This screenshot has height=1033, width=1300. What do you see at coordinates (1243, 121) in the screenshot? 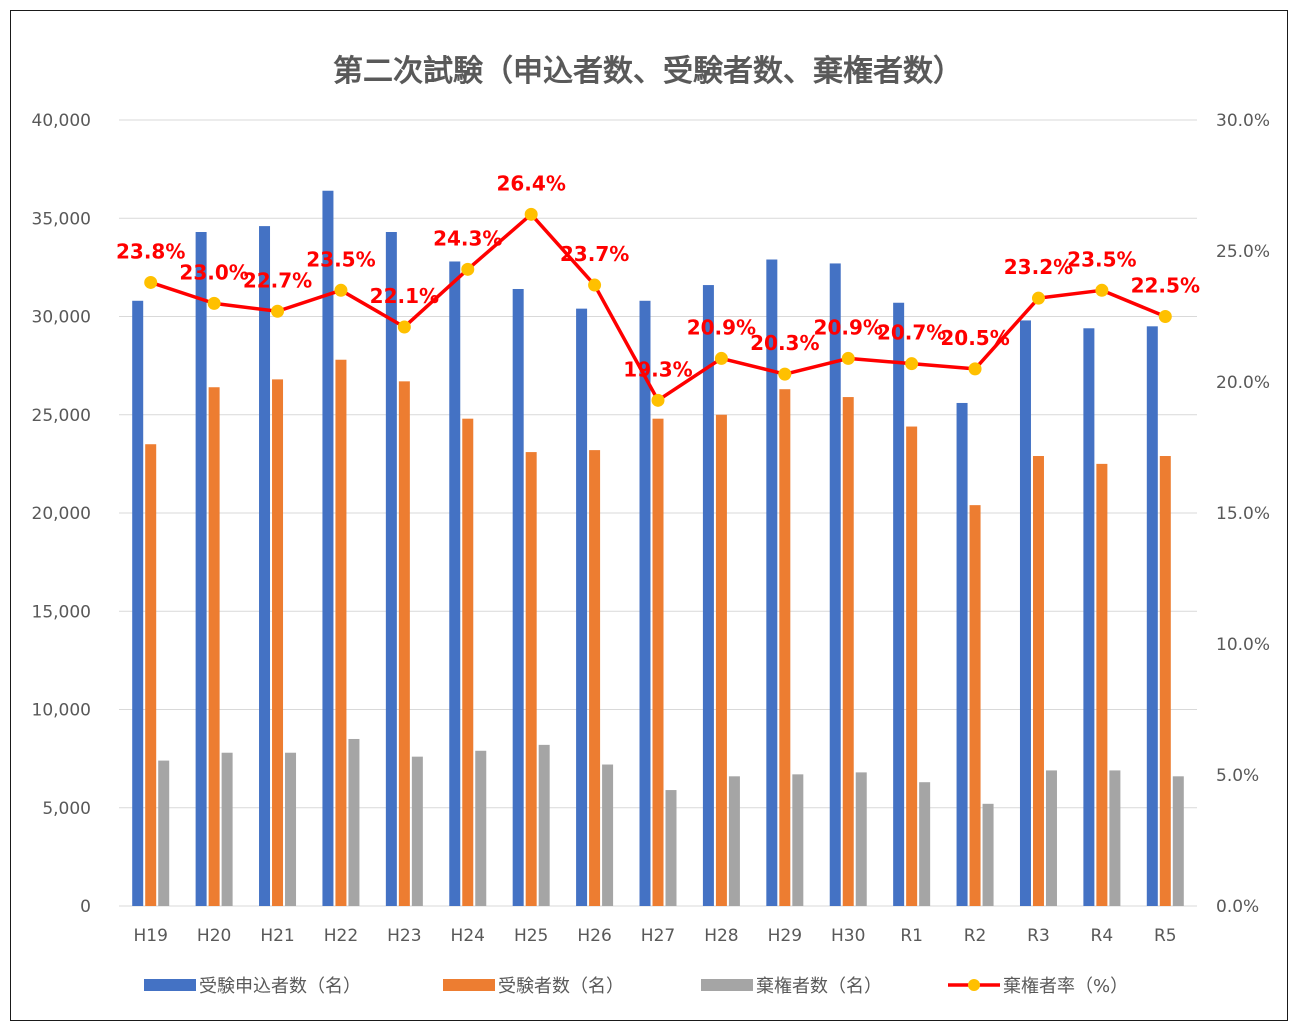
I see `y-right-tick-label: 30.0%` at bounding box center [1243, 121].